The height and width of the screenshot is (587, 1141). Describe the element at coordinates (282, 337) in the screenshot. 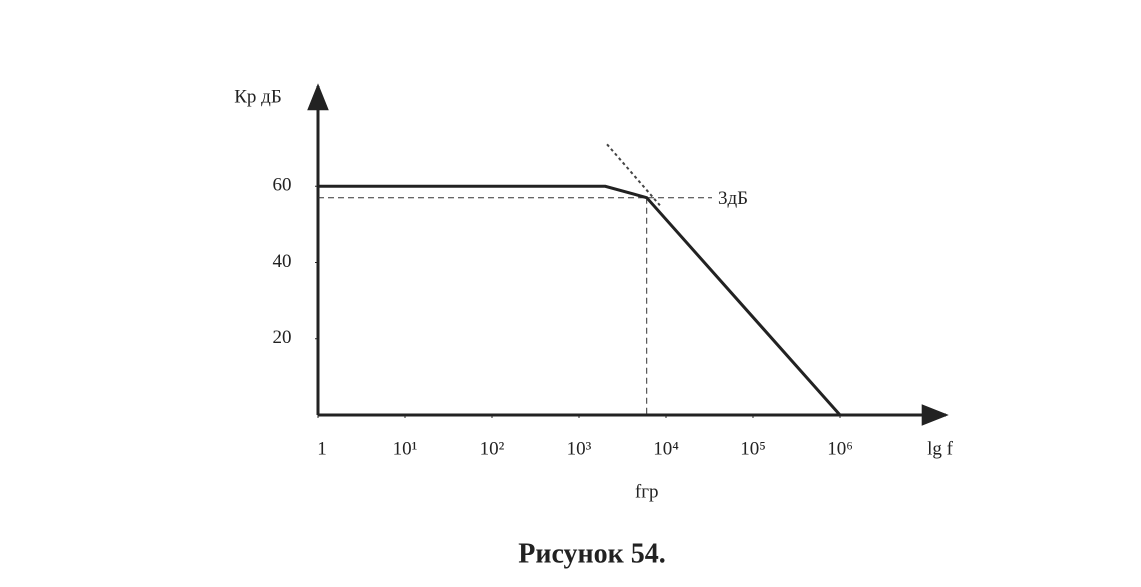

I see `y-tick-label: 20` at that location.